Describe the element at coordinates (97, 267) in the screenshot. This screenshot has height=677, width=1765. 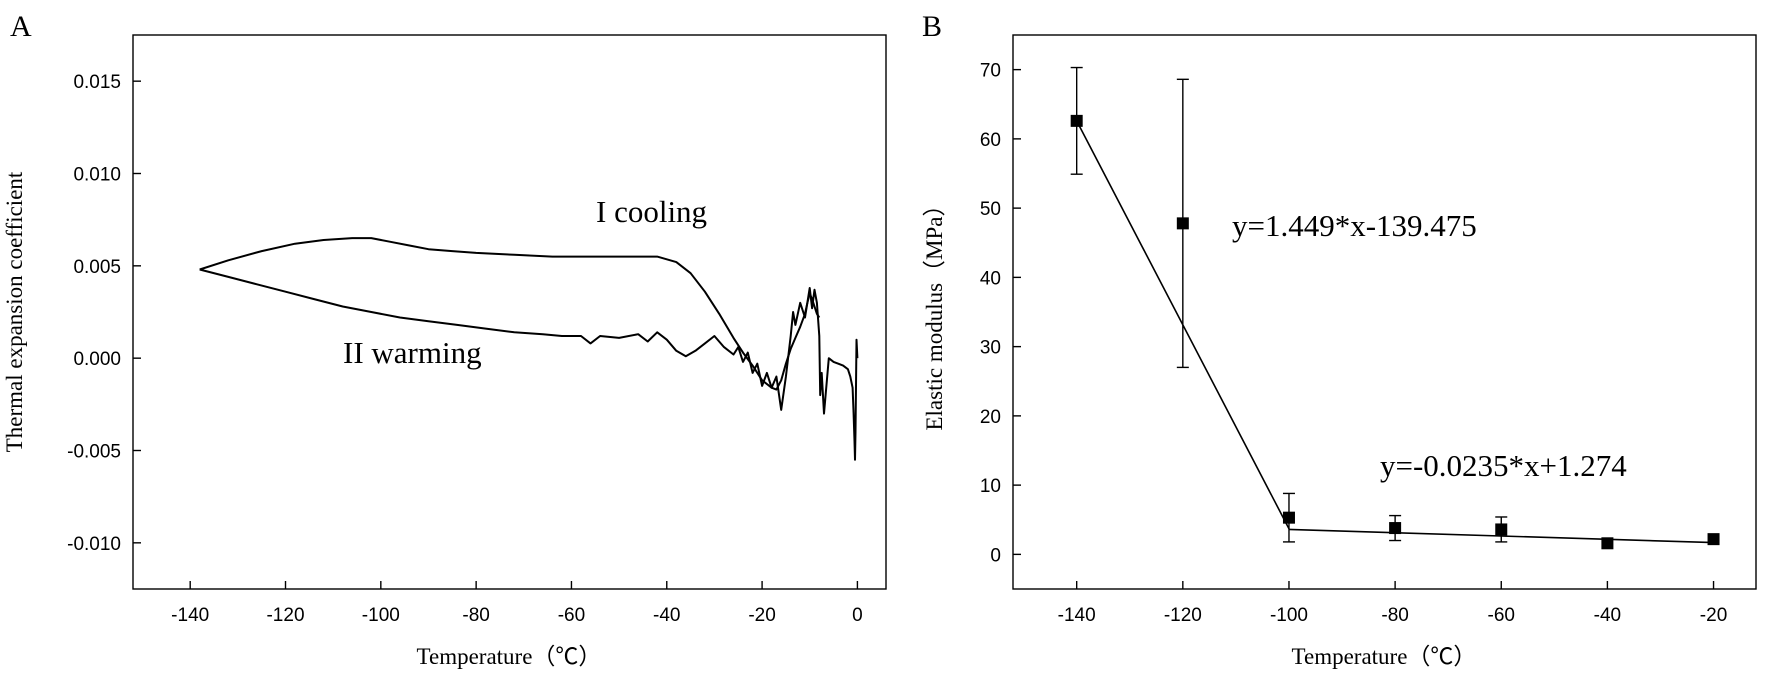
I see `y-tick-label: 0.005` at that location.